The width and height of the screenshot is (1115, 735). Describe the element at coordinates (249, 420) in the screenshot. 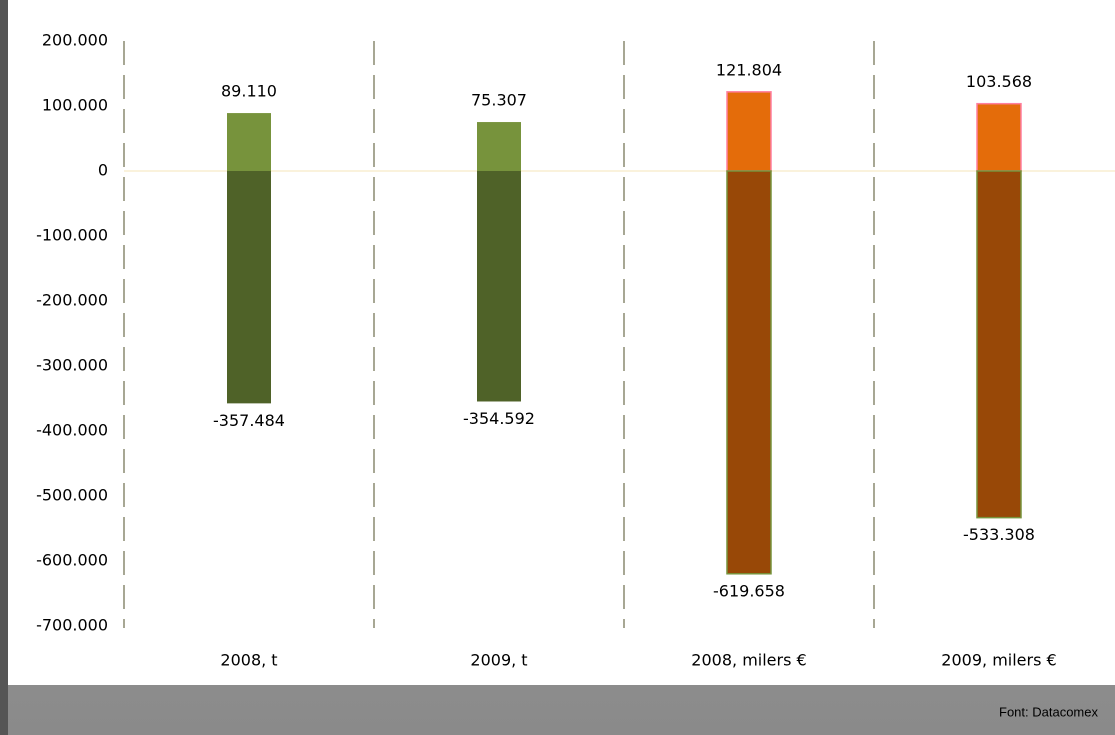

I see `data-label: -357.484` at that location.